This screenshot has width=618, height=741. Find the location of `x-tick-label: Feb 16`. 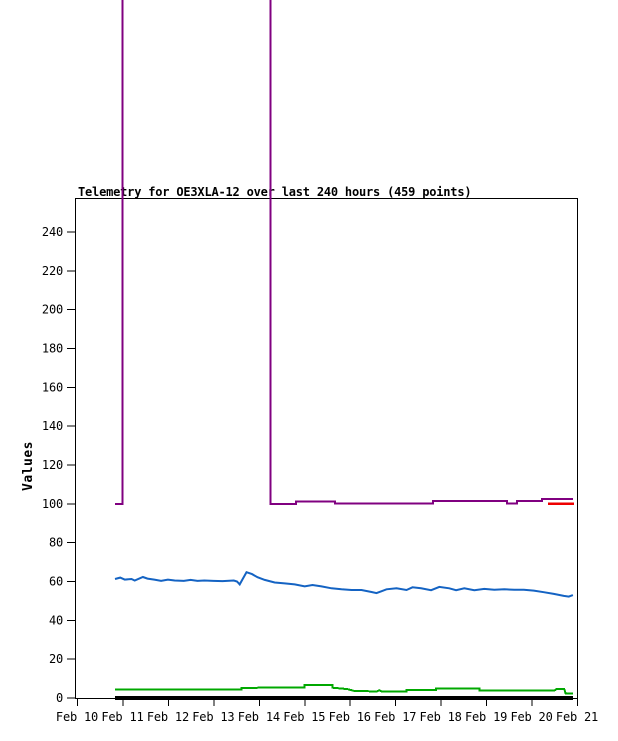

x-tick-label: Feb 16 is located at coordinates (350, 717).